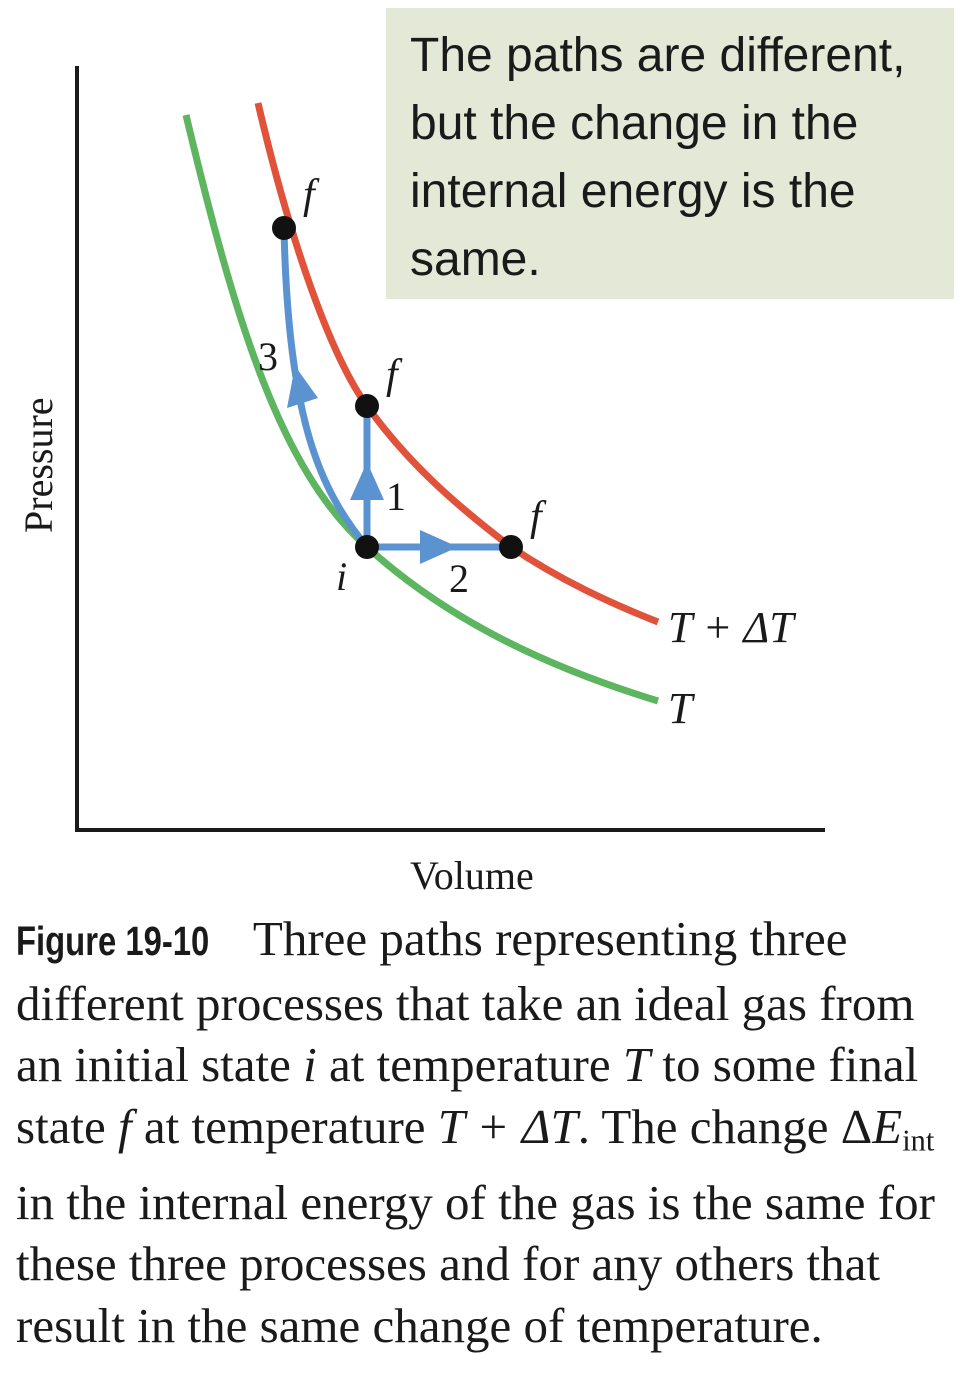 This screenshot has width=964, height=1394. Describe the element at coordinates (467, 1095) in the screenshot. I see `caption-text: to some final state` at that location.